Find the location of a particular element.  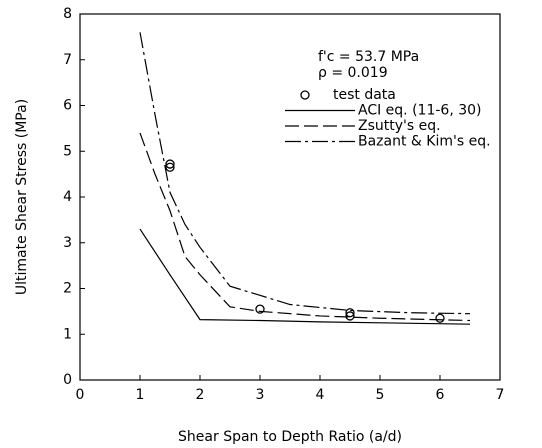

y-tick-label: 7 is located at coordinates (67, 60).